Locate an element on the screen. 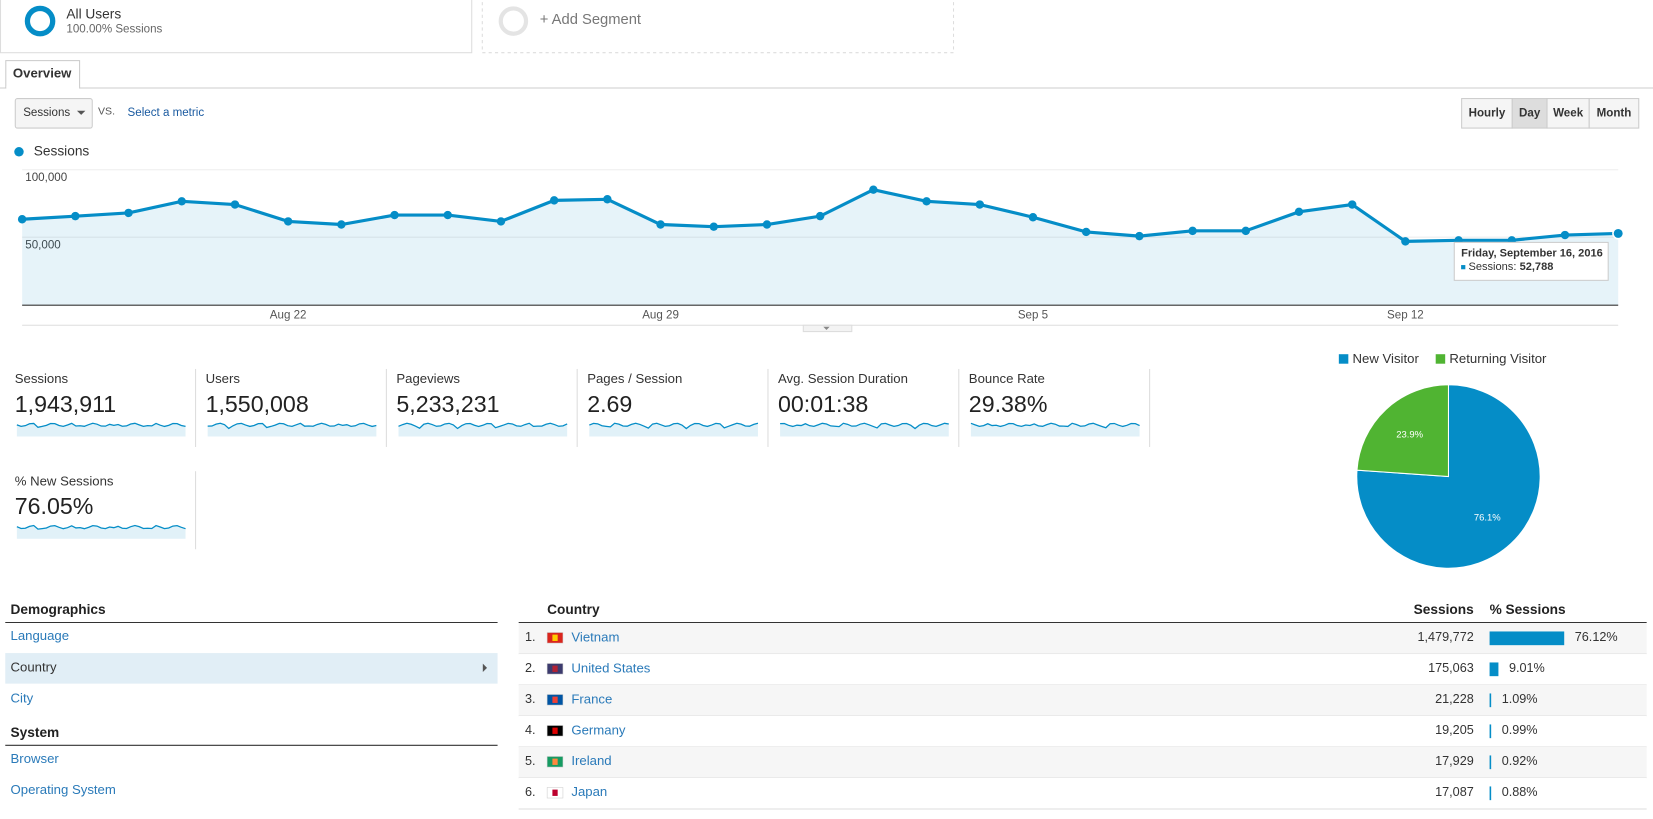  sparkline-area is located at coordinates (864, 430).